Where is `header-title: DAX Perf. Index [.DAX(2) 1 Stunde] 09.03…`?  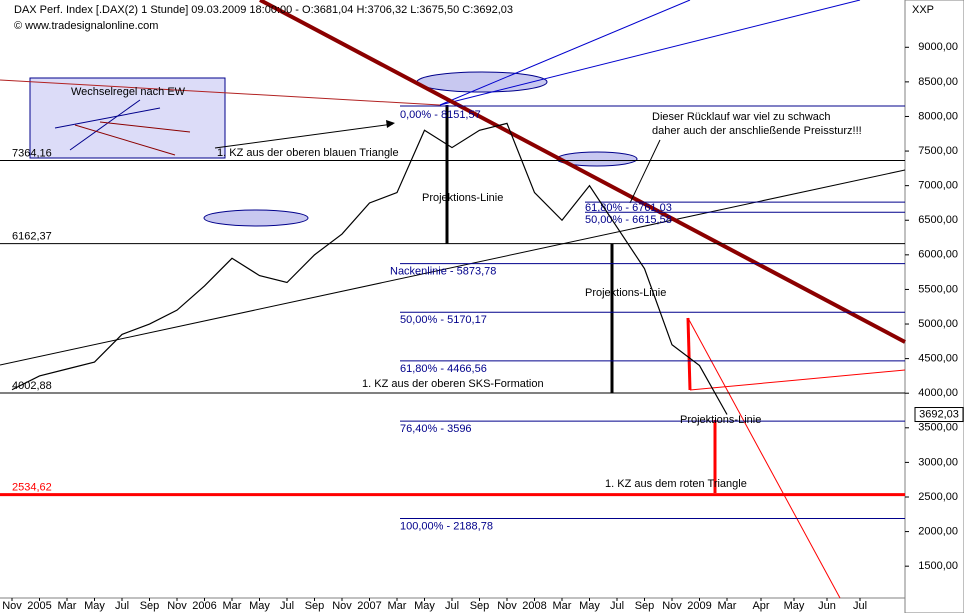
header-title: DAX Perf. Index [.DAX(2) 1 Stunde] 09.03… is located at coordinates (263, 10).